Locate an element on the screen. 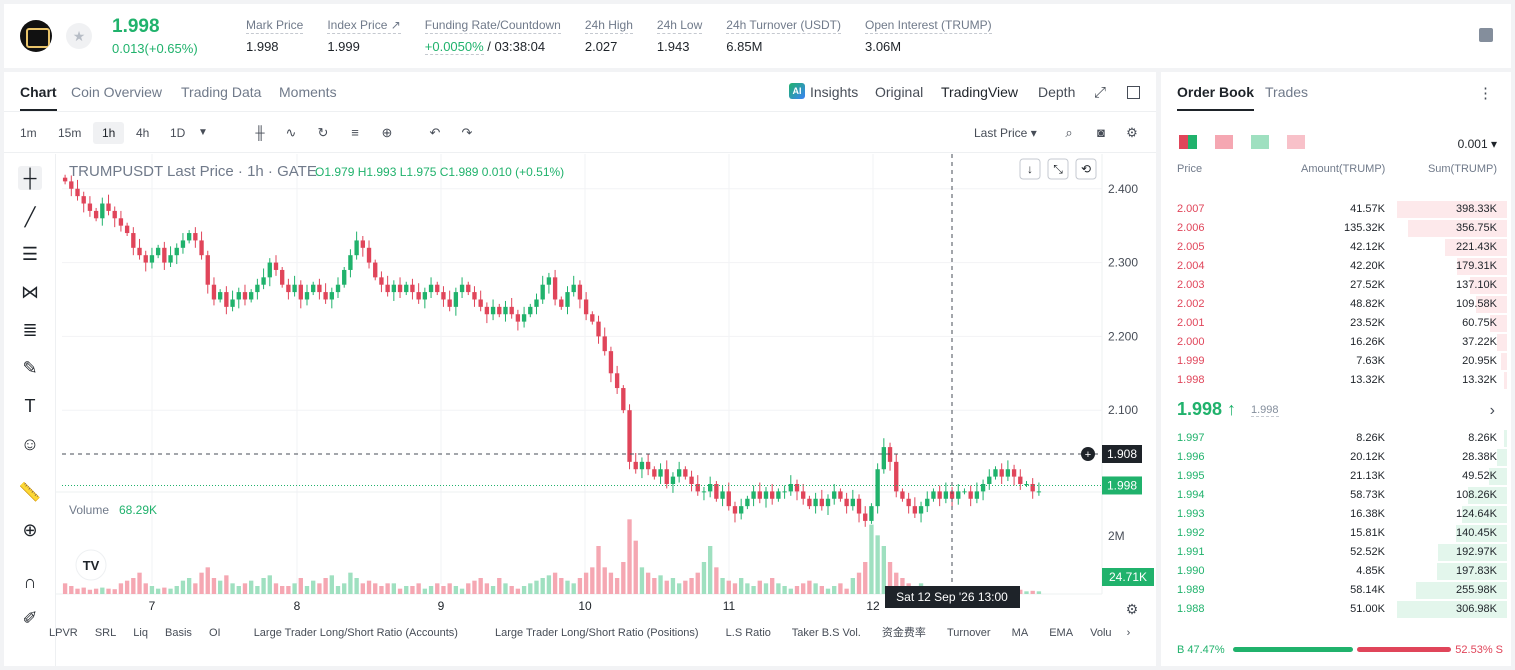  bid-row: 1.996 20.12K 28.38K is located at coordinates (1336, 457).